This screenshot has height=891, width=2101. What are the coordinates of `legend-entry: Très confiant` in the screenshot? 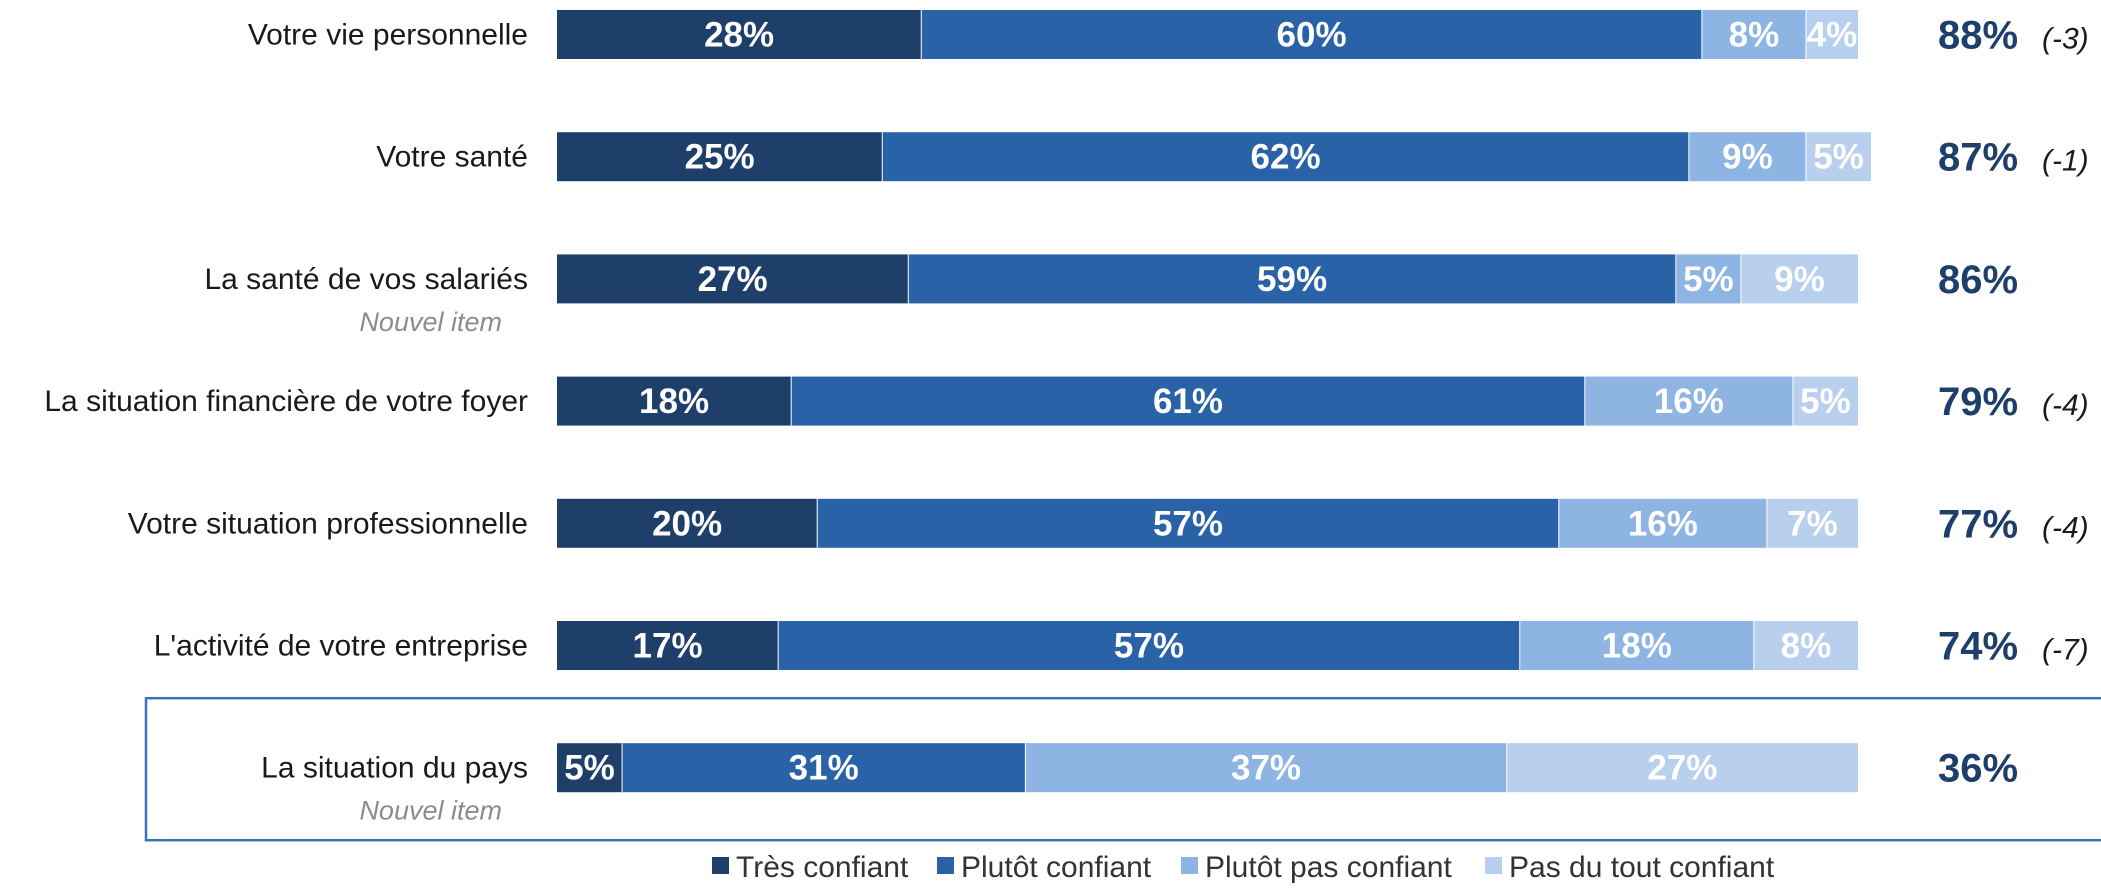 It's located at (822, 867).